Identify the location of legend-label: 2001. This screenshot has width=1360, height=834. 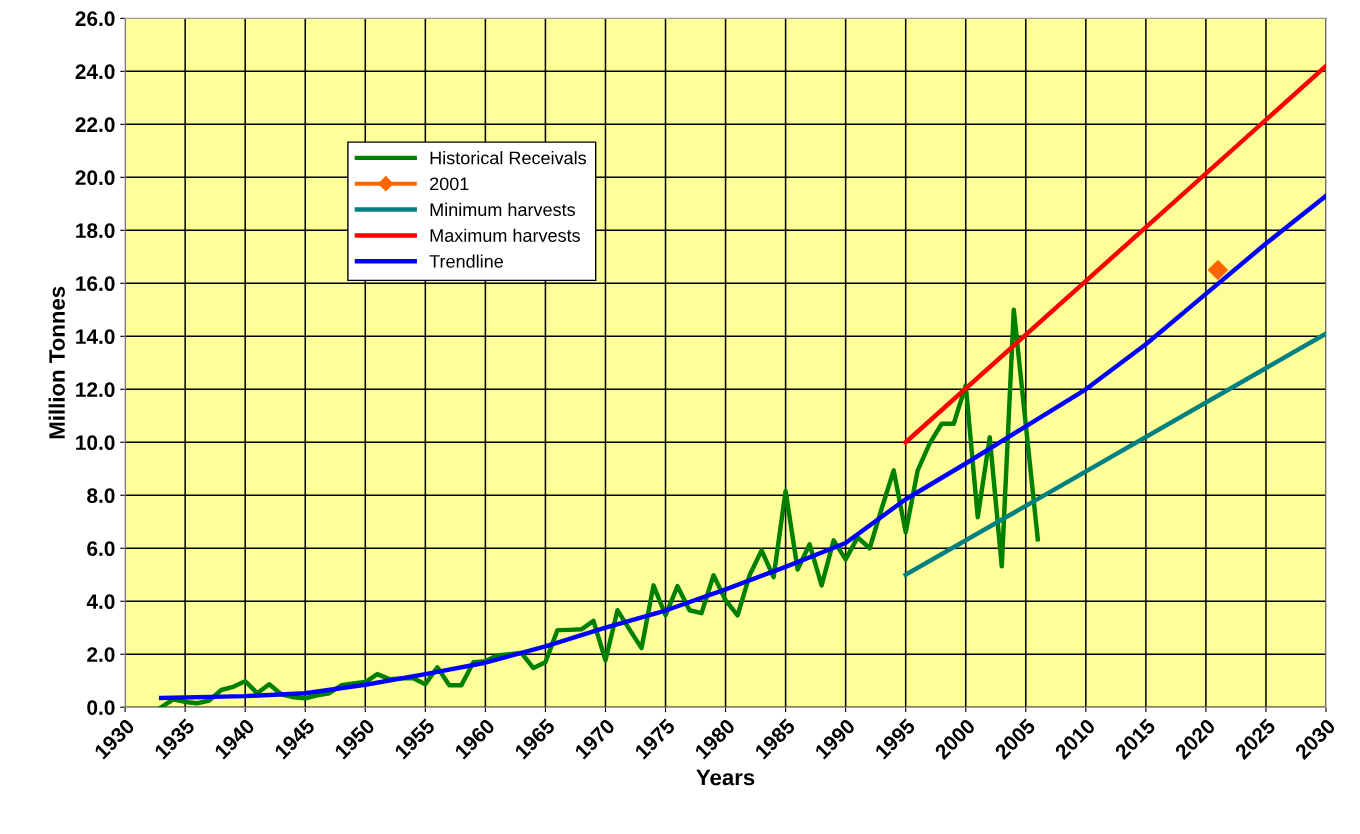
(449, 184).